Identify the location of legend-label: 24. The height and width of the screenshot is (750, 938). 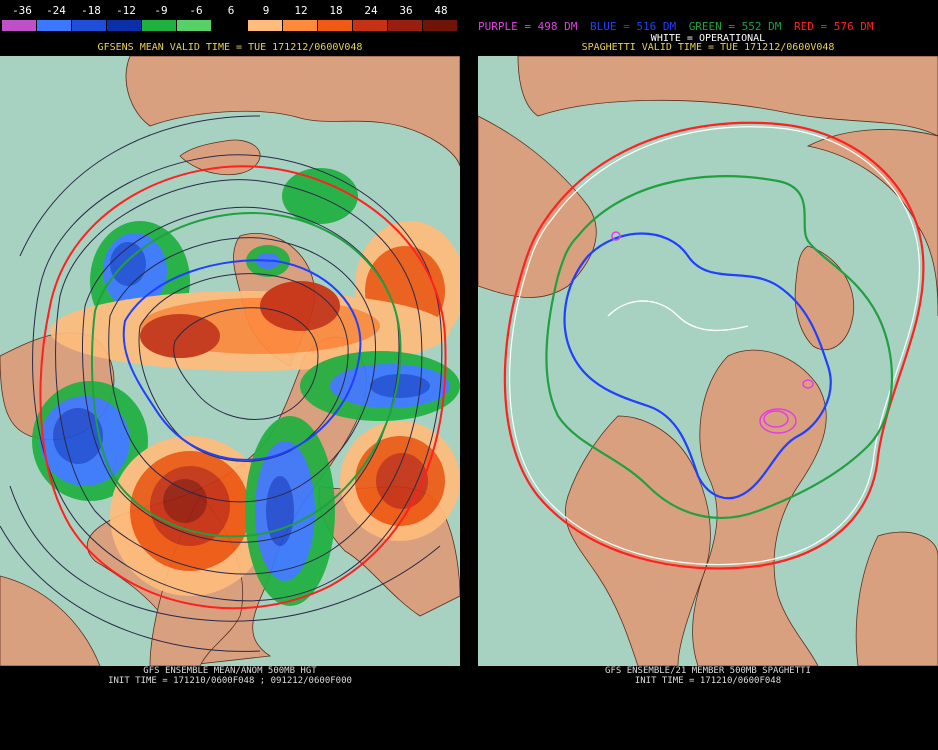
(371, 10).